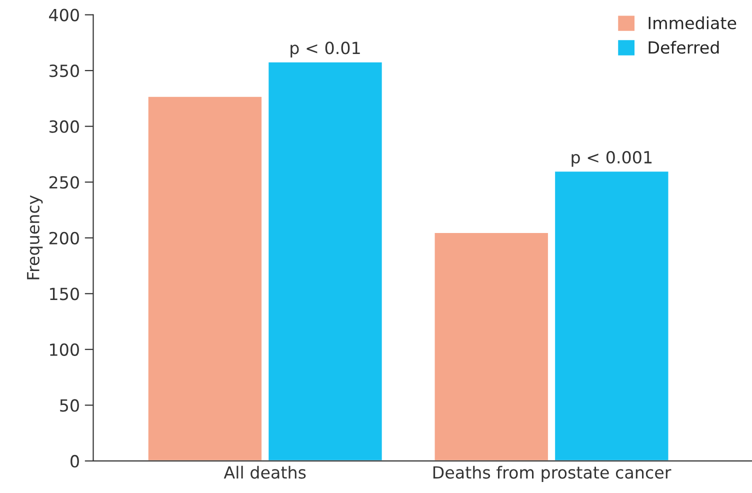 Image resolution: width=752 pixels, height=493 pixels. Describe the element at coordinates (265, 472) in the screenshot. I see `x-tick-label: All deaths` at that location.